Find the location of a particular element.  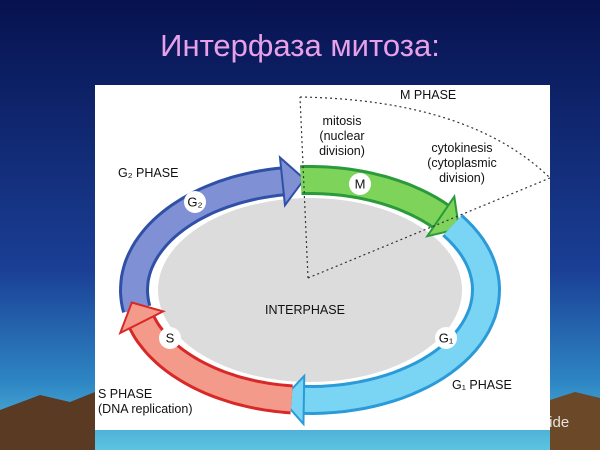

mitosis-label: mitosis is located at coordinates (342, 121).